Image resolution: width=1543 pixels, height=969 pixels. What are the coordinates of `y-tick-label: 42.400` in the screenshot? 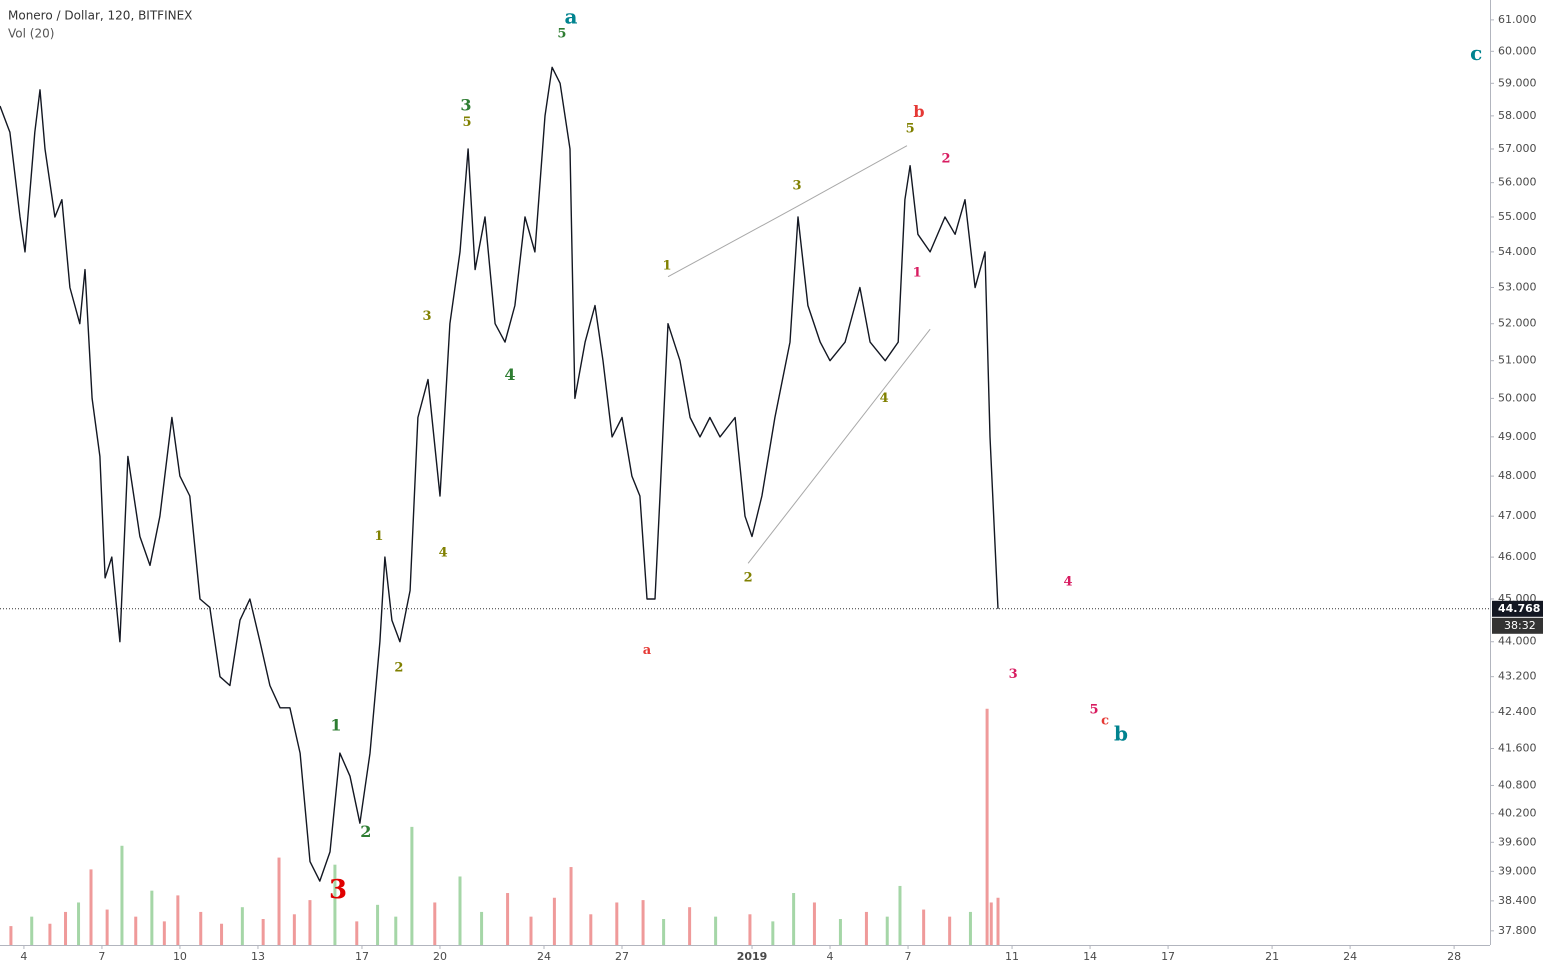 It's located at (1517, 711).